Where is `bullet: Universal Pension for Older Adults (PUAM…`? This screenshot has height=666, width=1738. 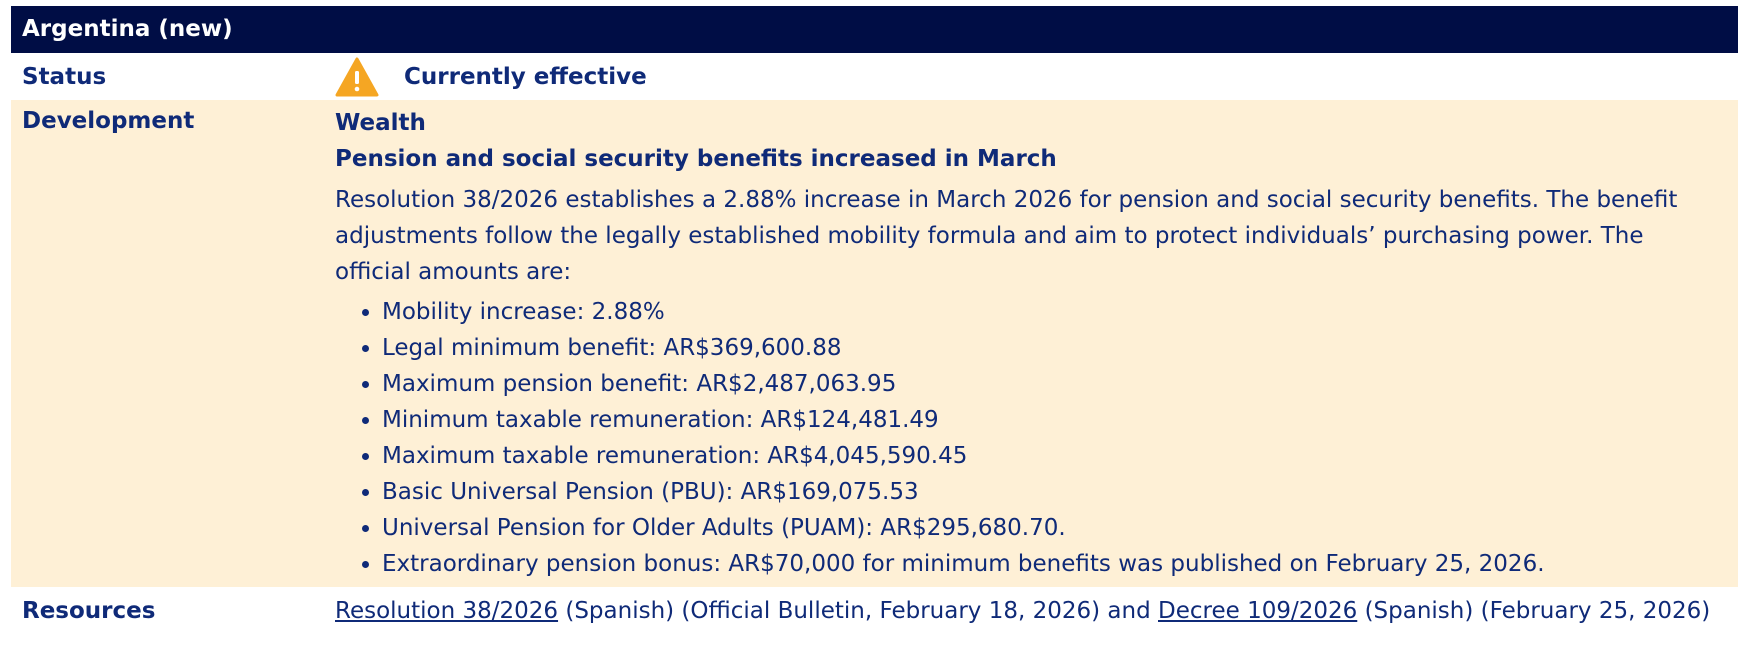 bullet: Universal Pension for Older Adults (PUAM… is located at coordinates (1050, 528).